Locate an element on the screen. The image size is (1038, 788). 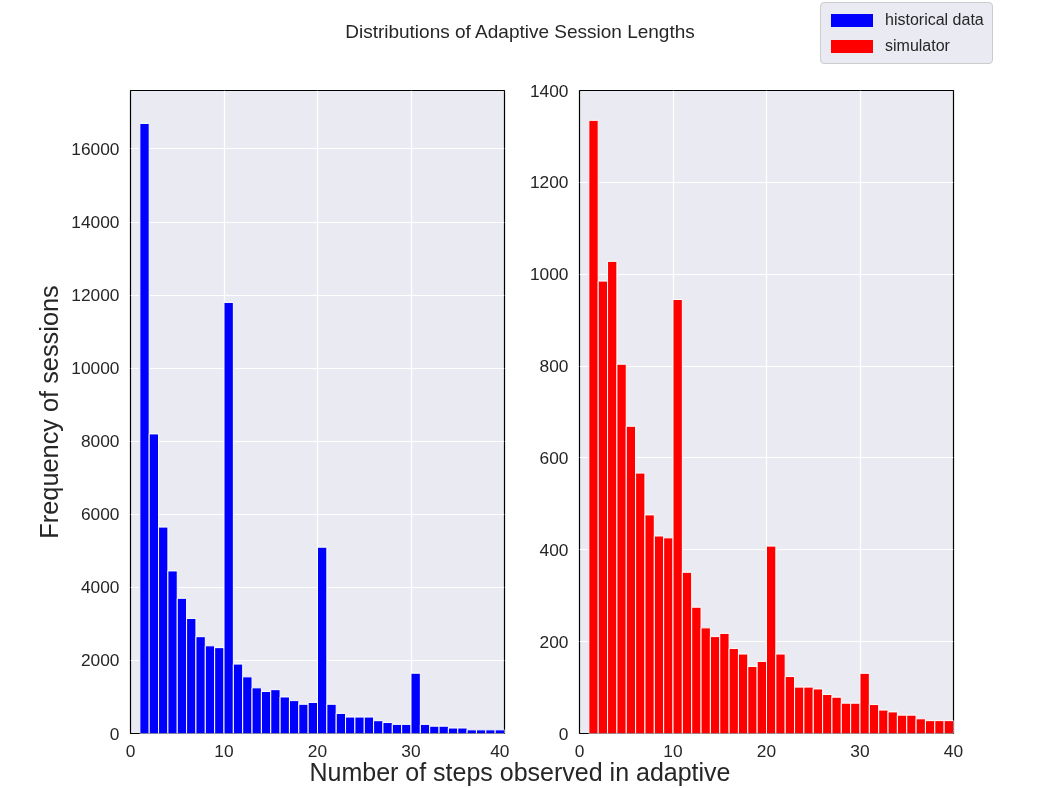
y-tick-label: 4000 is located at coordinates (100, 587).